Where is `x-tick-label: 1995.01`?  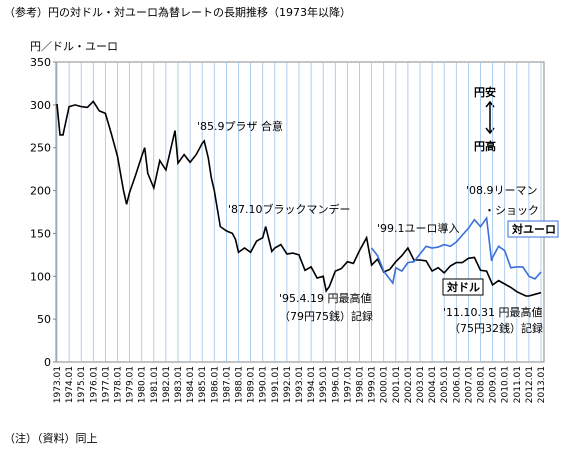 x-tick-label: 1995.01 is located at coordinates (324, 384).